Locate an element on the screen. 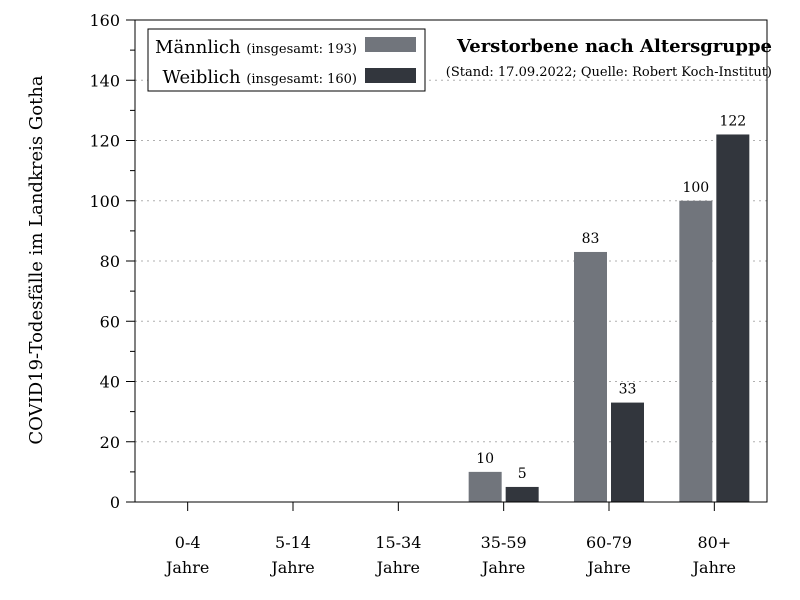 This screenshot has width=800, height=600. bar-value-label: 5 is located at coordinates (522, 474).